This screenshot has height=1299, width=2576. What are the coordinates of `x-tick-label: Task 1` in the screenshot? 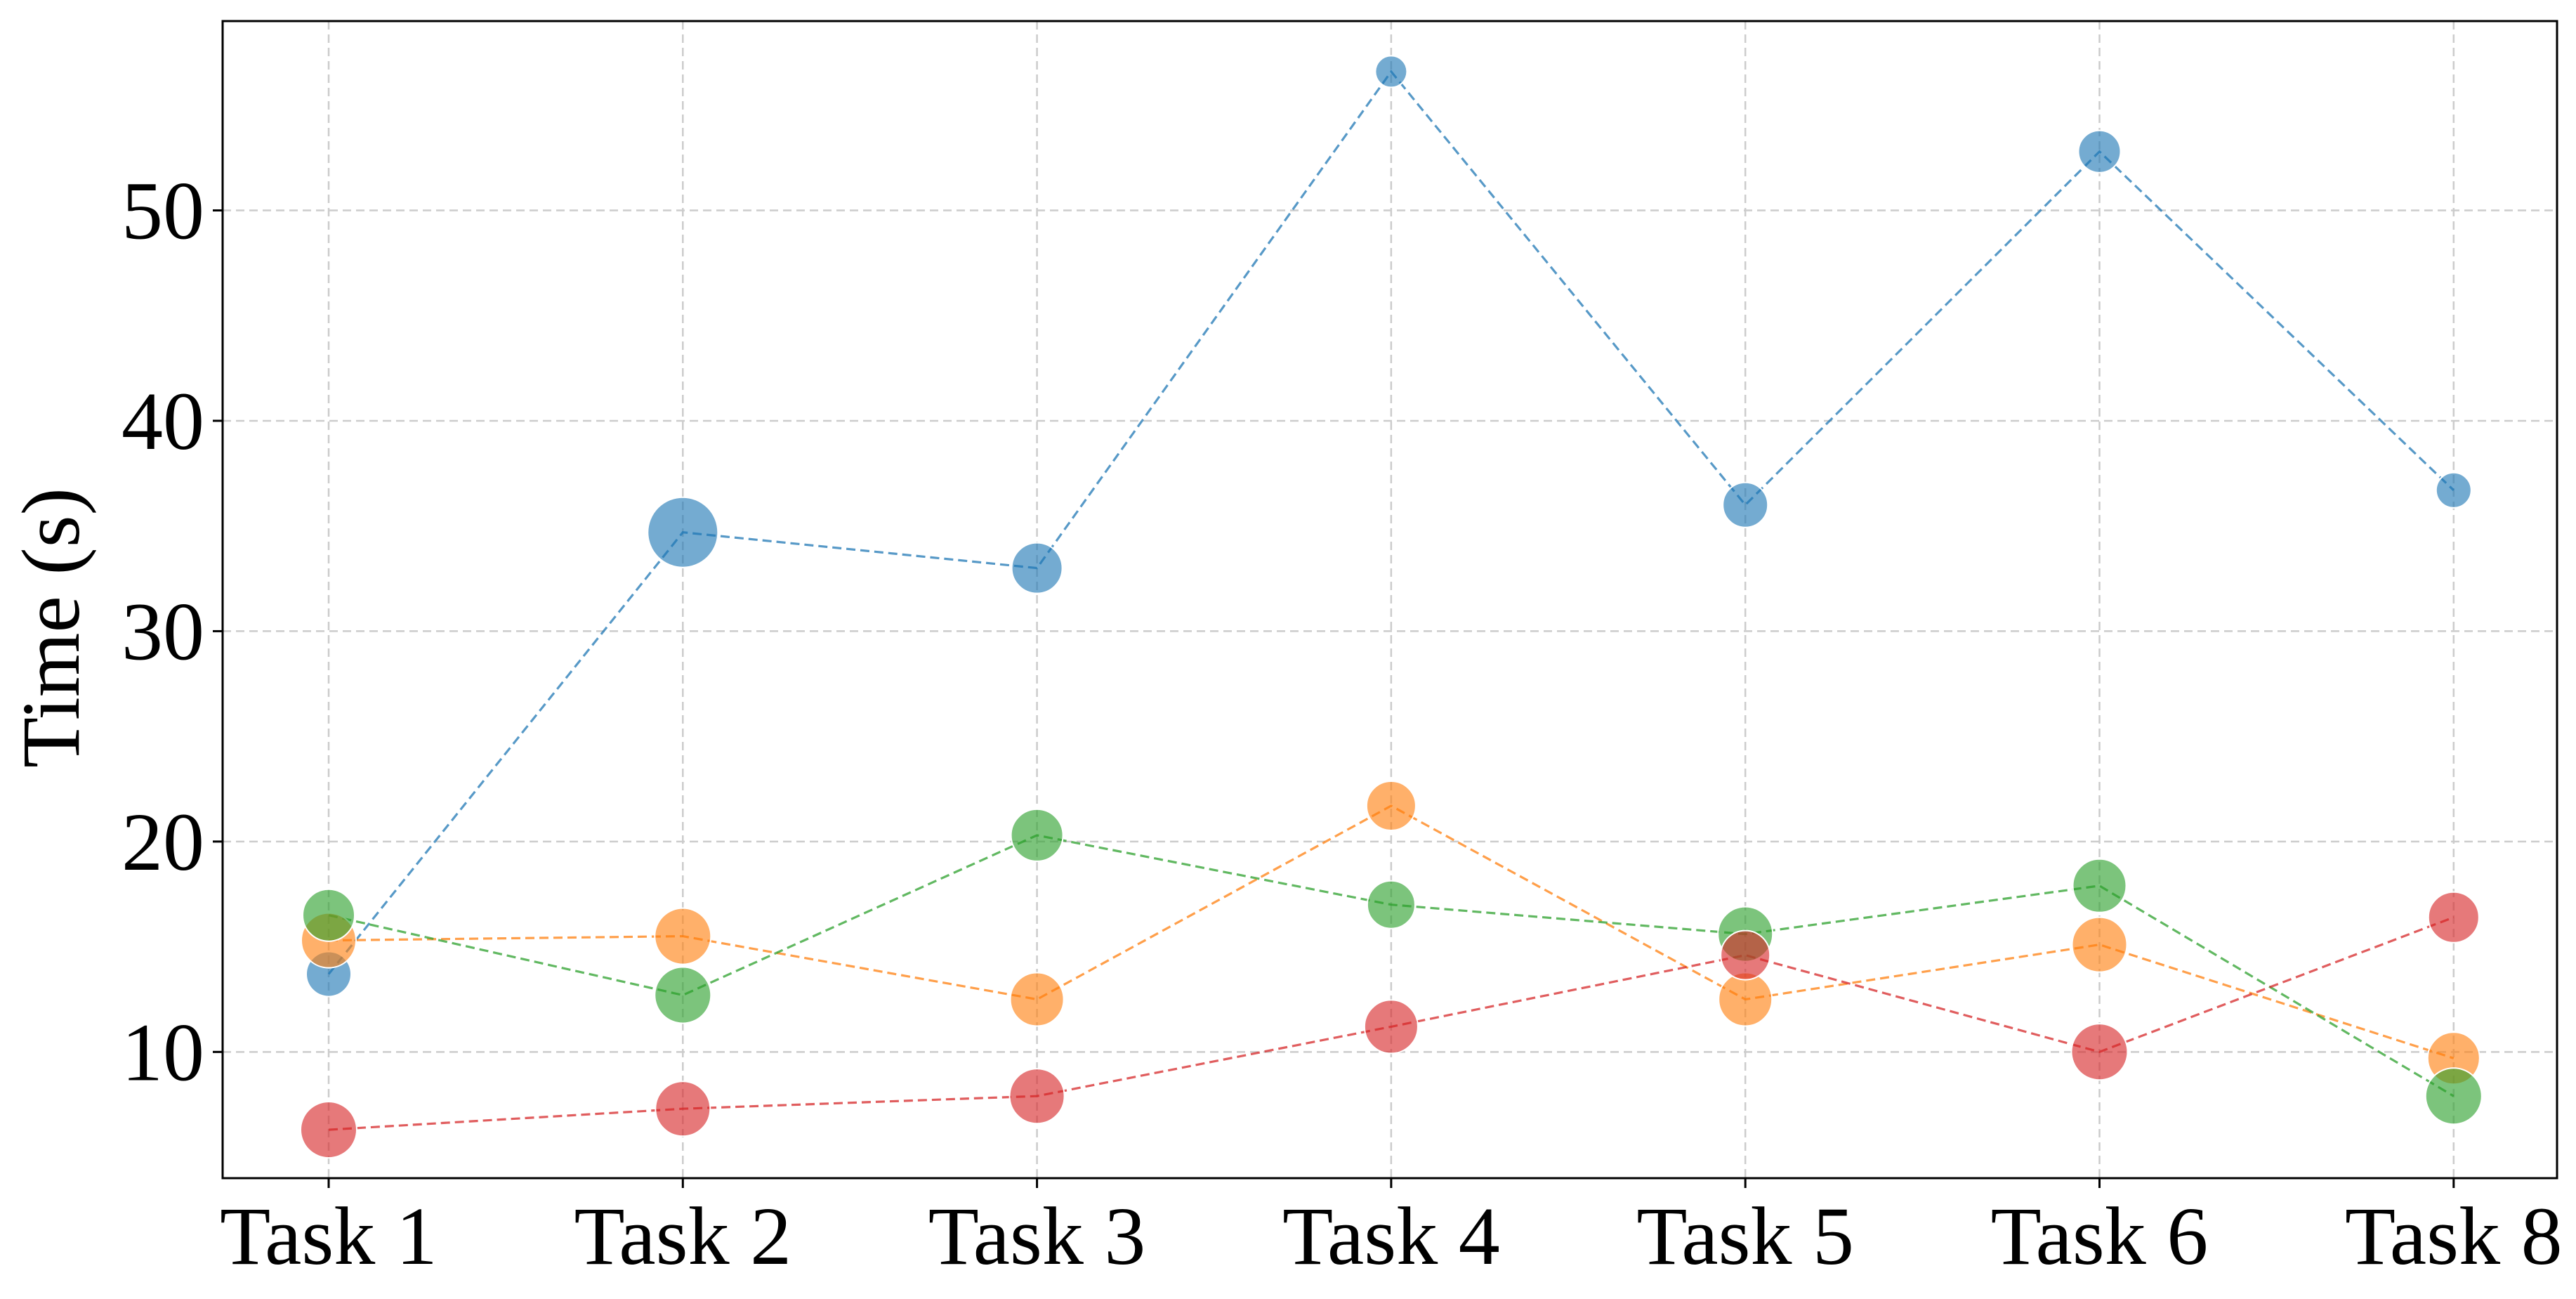 It's located at (329, 1236).